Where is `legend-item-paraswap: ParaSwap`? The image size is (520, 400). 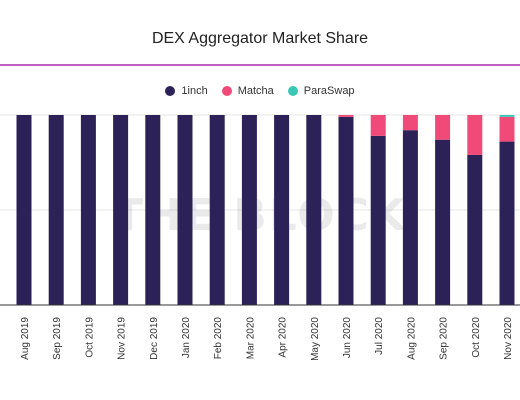
legend-item-paraswap: ParaSwap is located at coordinates (321, 91).